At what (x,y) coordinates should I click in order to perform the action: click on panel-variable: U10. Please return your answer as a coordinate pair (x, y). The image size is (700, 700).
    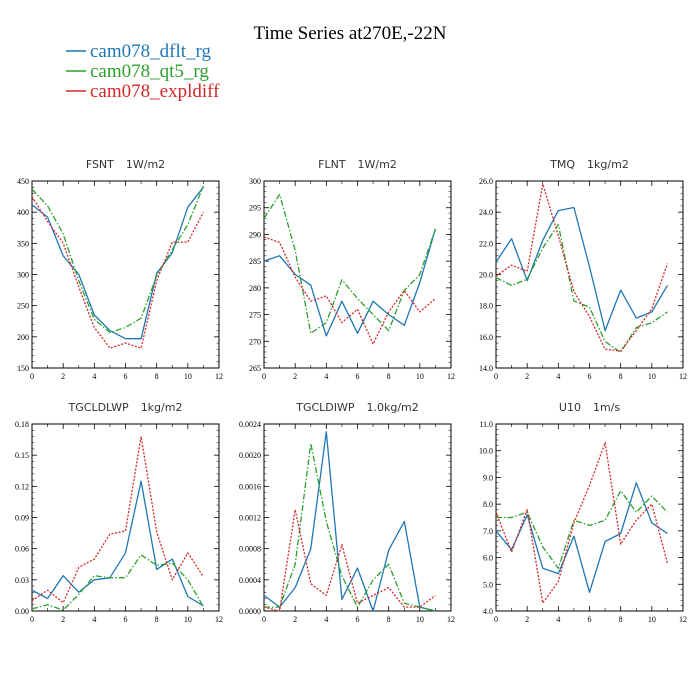
    Looking at the image, I should click on (570, 407).